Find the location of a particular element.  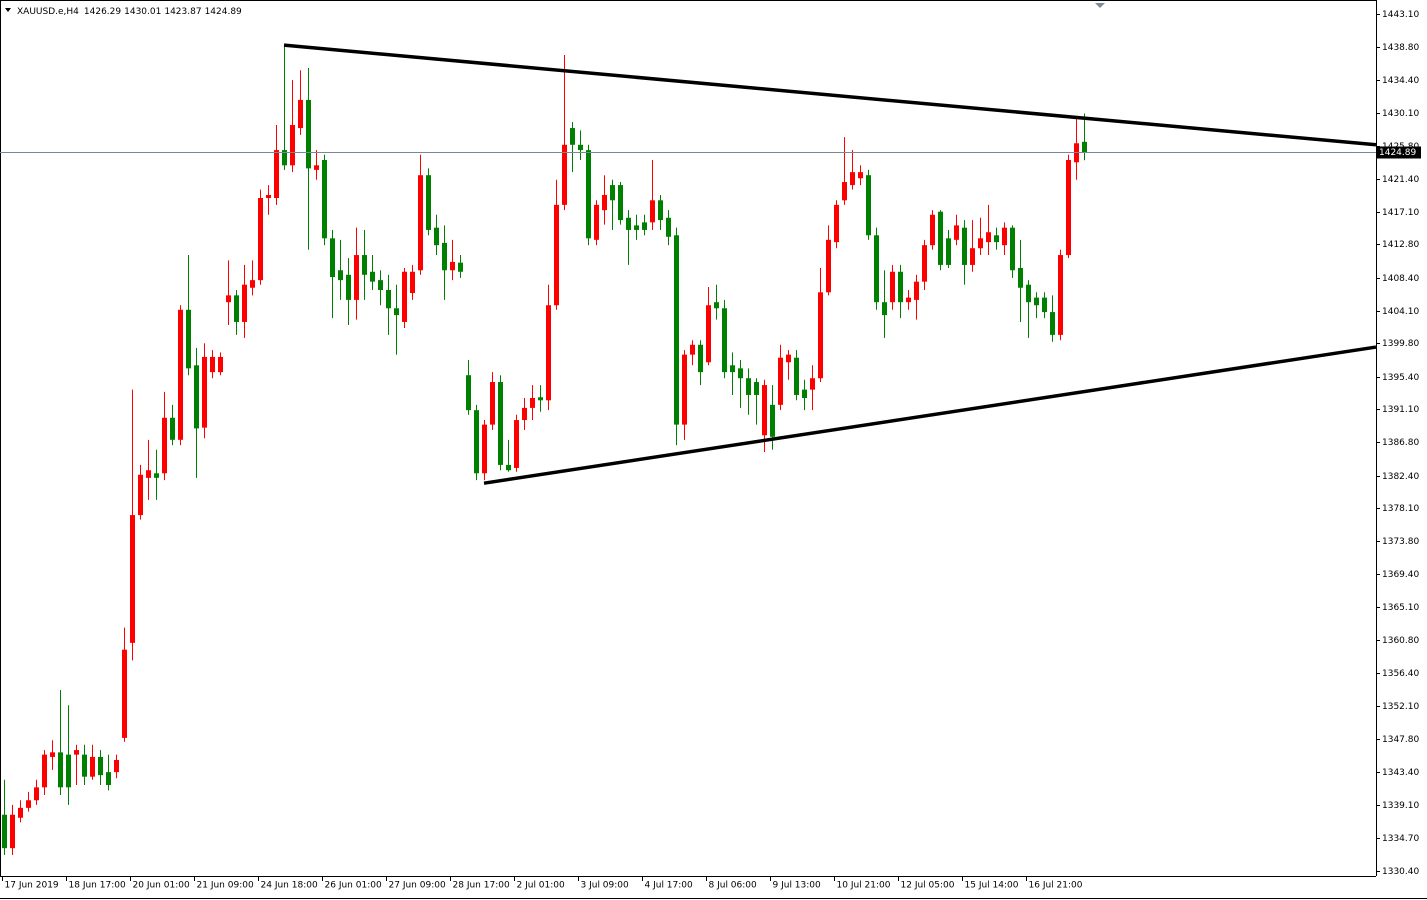

y-tick-label: 1382.40 is located at coordinates (1400, 477).